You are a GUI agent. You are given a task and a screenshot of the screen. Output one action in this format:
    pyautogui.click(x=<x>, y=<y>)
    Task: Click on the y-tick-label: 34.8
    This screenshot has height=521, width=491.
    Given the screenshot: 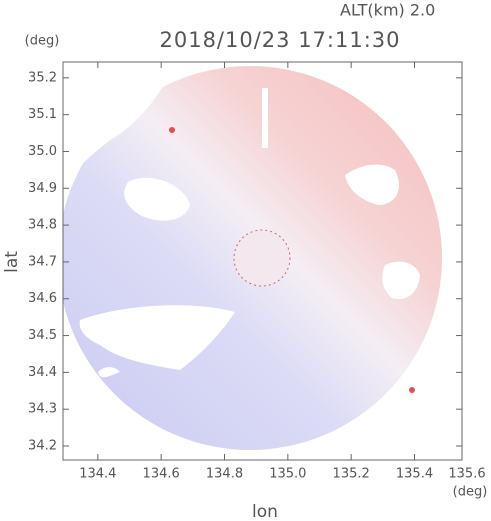 What is the action you would take?
    pyautogui.click(x=42, y=225)
    